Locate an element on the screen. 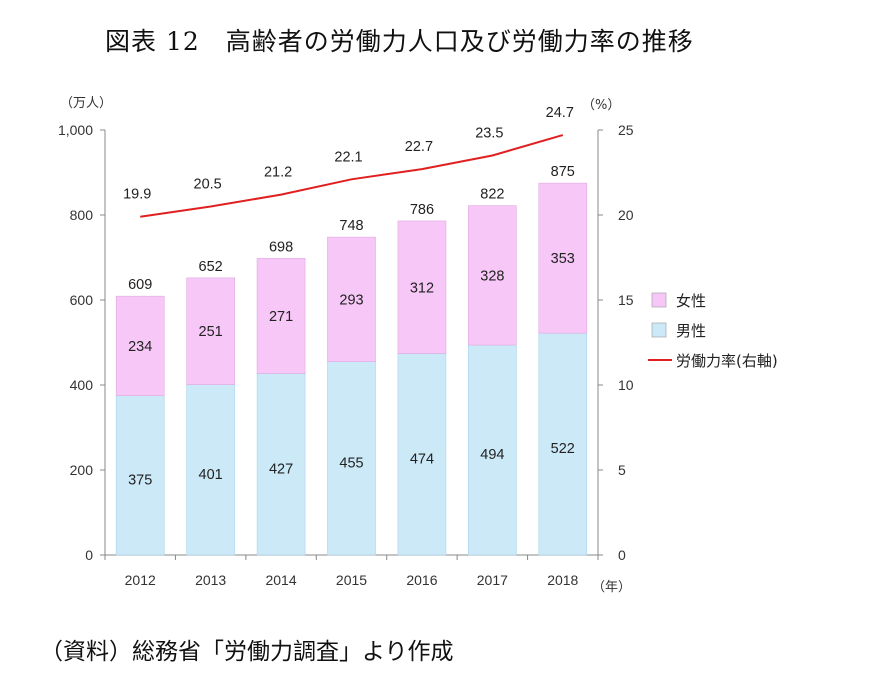 The width and height of the screenshot is (884, 683). label-rate: 24.7 is located at coordinates (560, 113).